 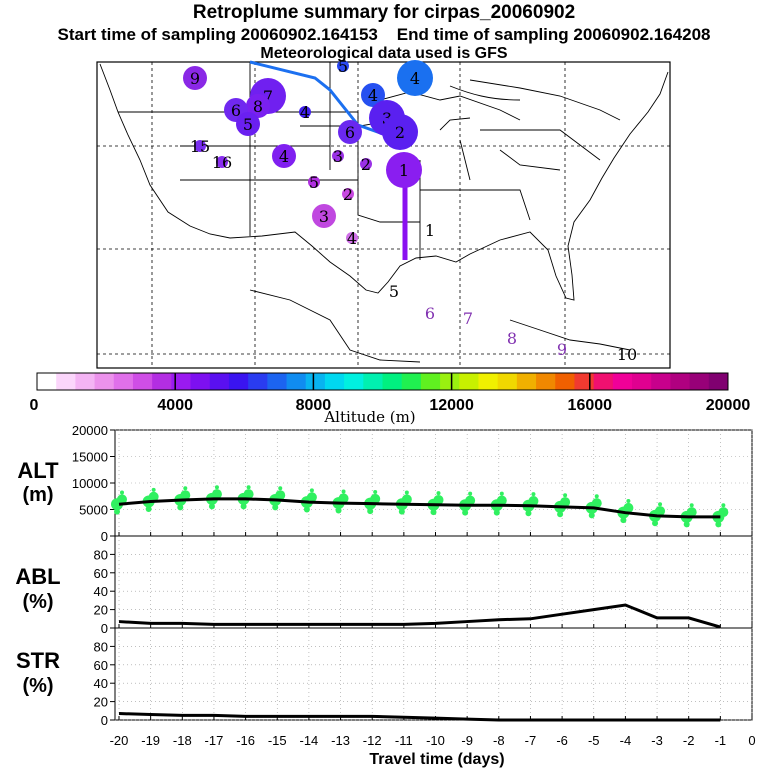 I want to click on y-tick-label: 0, so click(x=104, y=720).